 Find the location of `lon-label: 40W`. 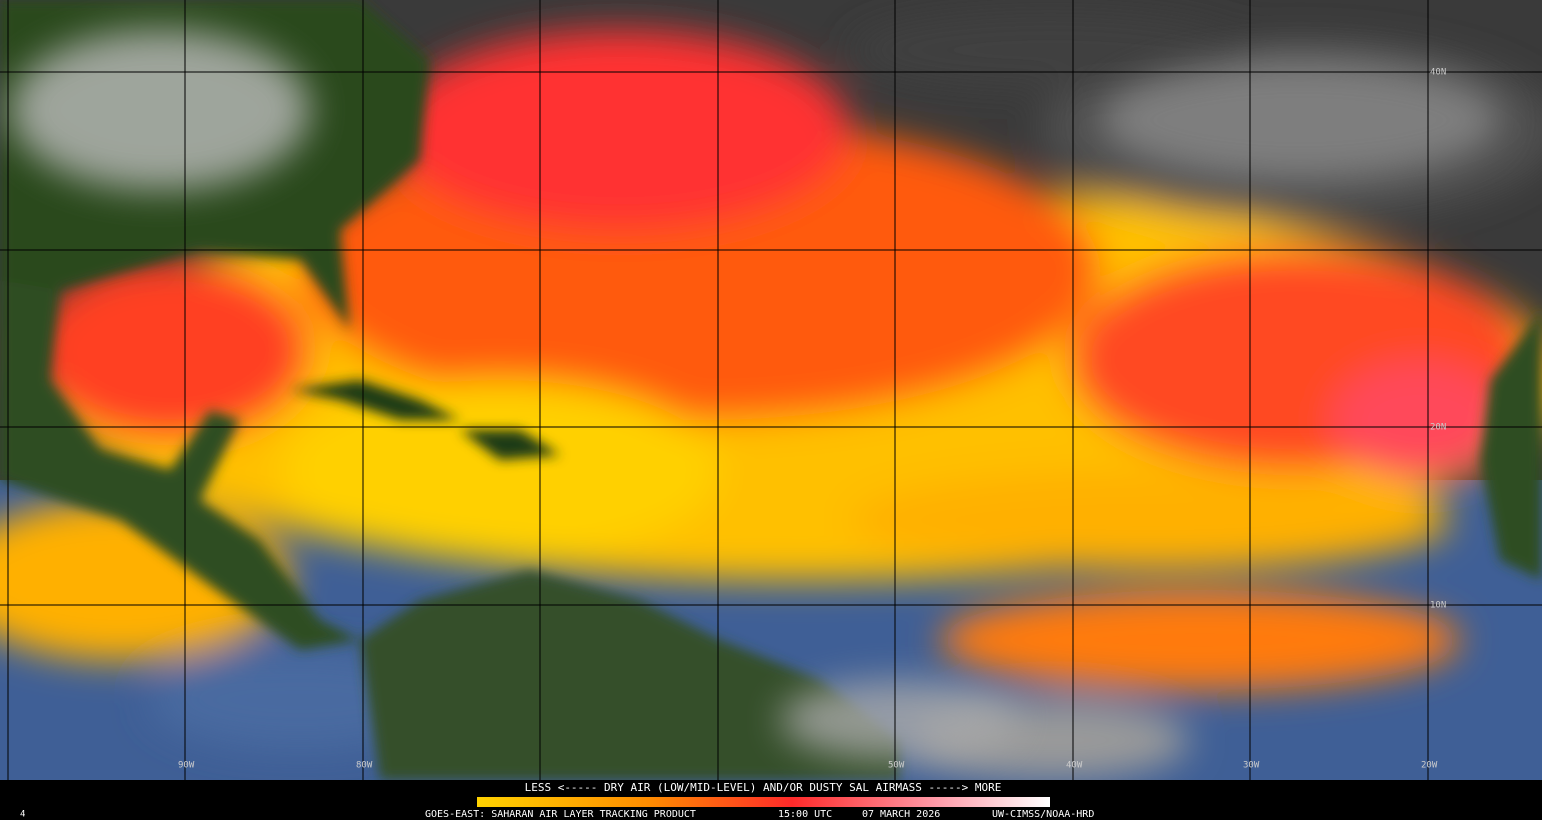

lon-label: 40W is located at coordinates (1074, 766).